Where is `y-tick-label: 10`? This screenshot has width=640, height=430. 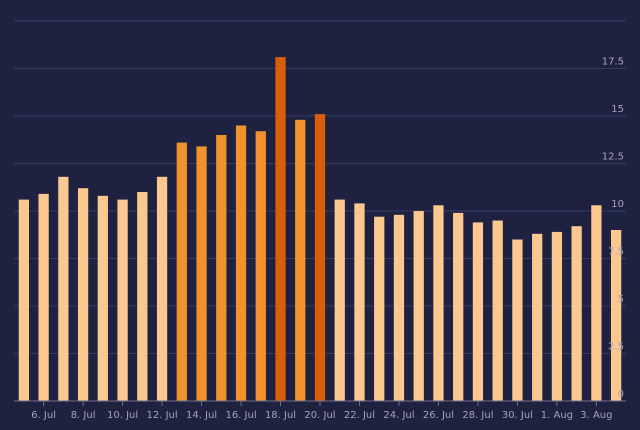 y-tick-label: 10 is located at coordinates (617, 204).